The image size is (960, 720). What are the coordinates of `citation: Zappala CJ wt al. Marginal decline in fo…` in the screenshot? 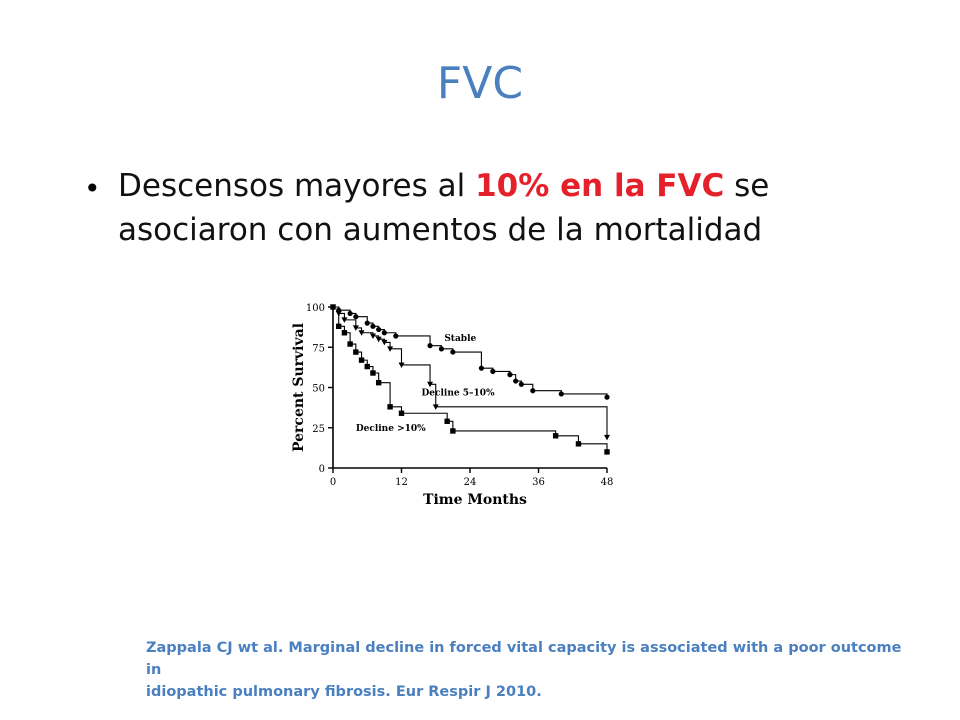 It's located at (526, 670).